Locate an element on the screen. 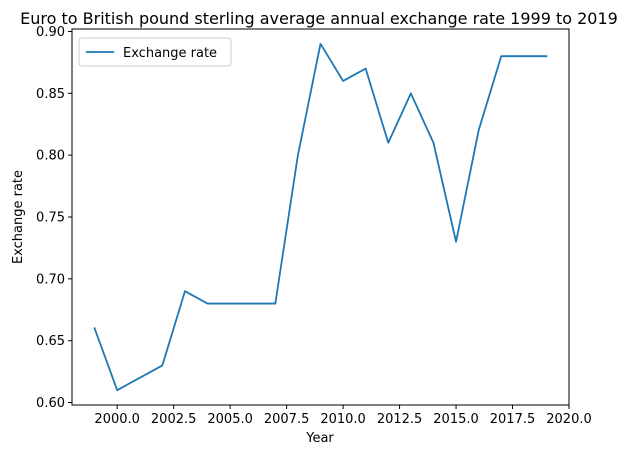 The width and height of the screenshot is (639, 455). x-tick-label: 2005.0 is located at coordinates (230, 419).